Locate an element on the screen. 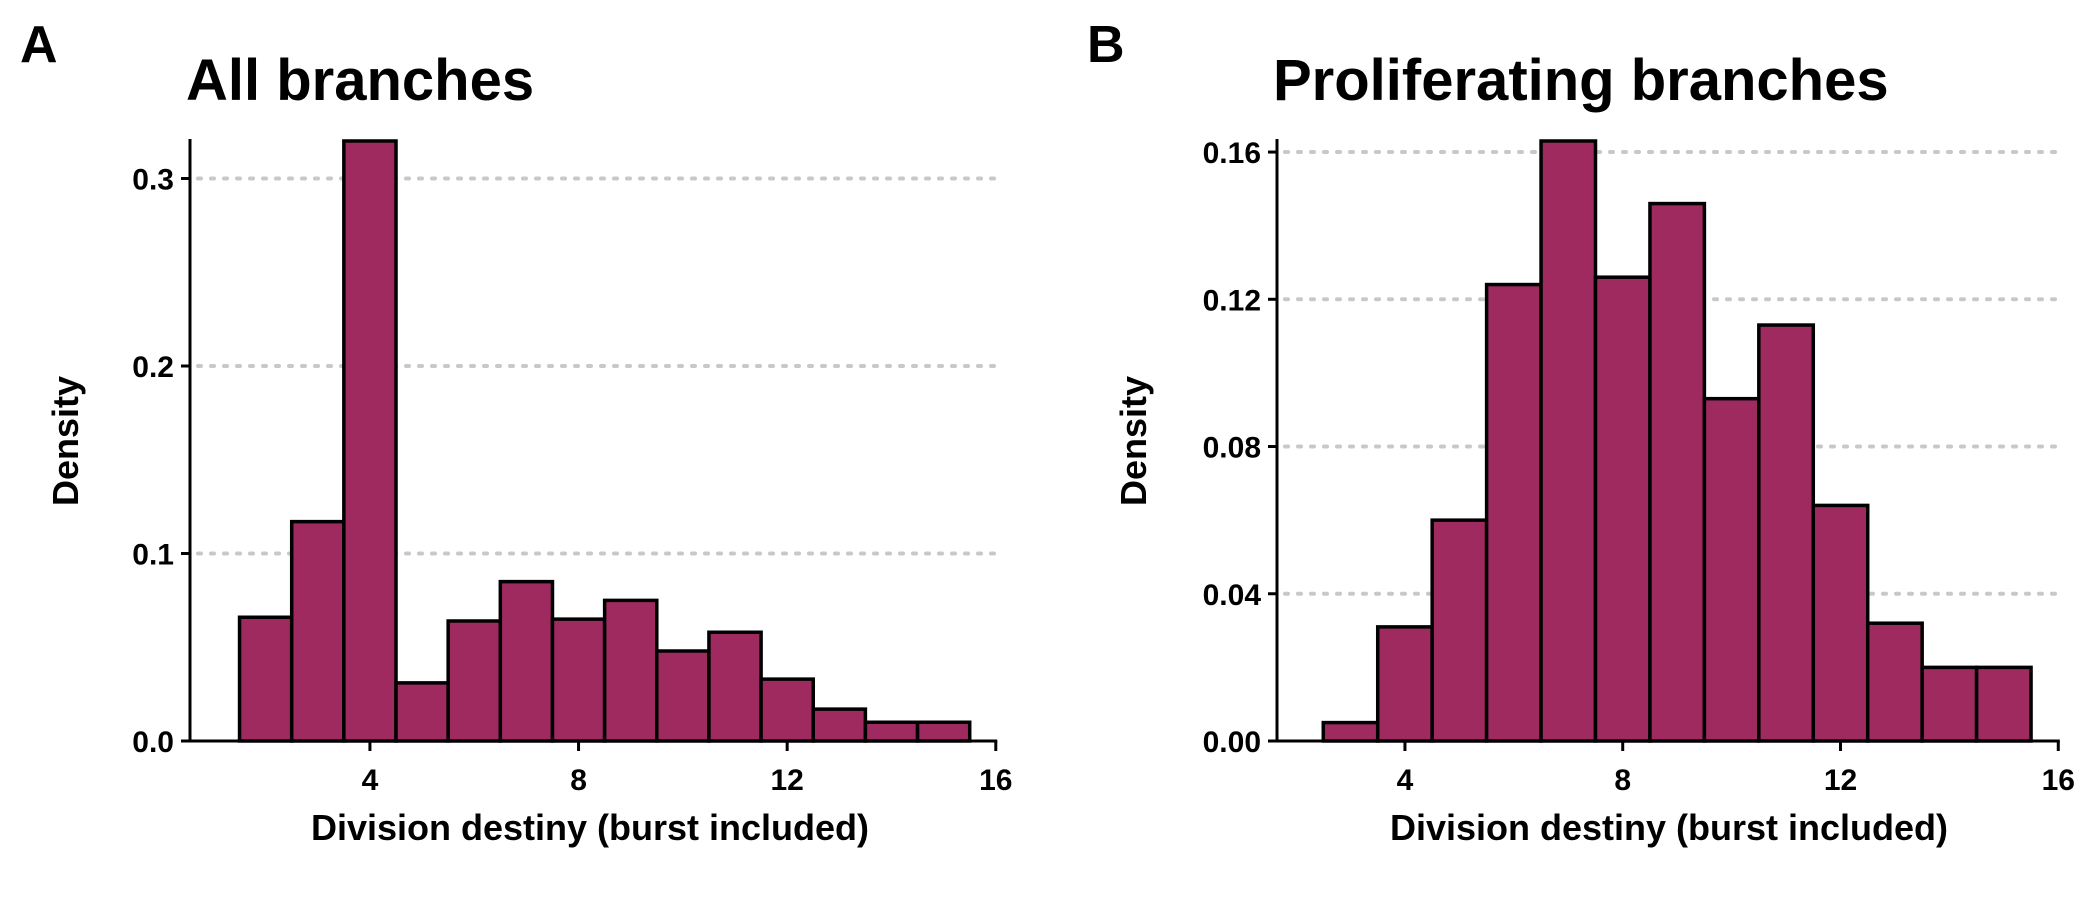 This screenshot has width=2100, height=900. y-tick-label: 0.00 is located at coordinates (1232, 742).